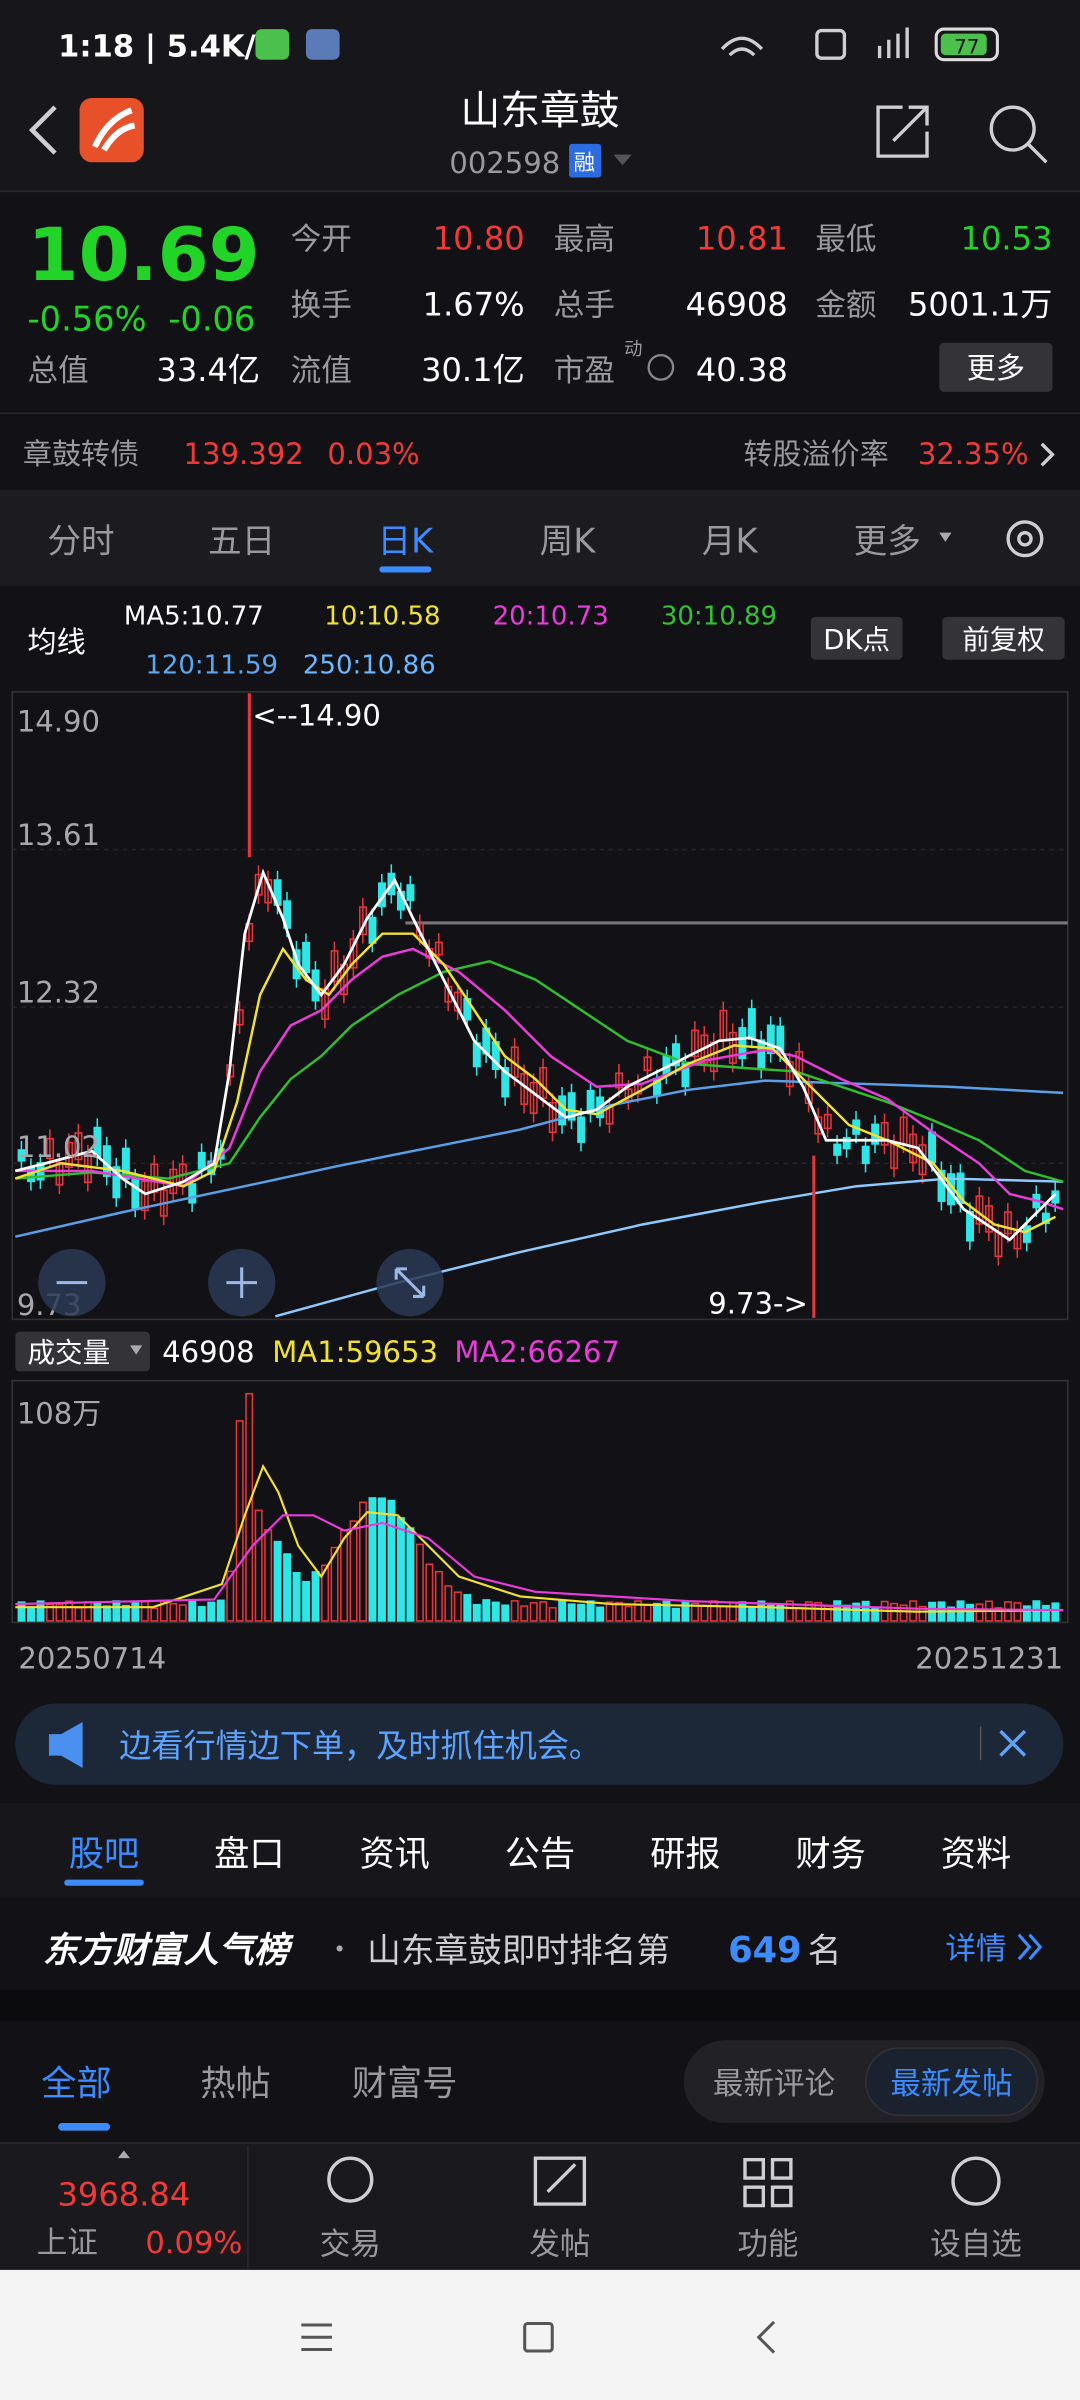 The width and height of the screenshot is (1080, 2400). What do you see at coordinates (976, 1854) in the screenshot?
I see `info-tab: 资料` at bounding box center [976, 1854].